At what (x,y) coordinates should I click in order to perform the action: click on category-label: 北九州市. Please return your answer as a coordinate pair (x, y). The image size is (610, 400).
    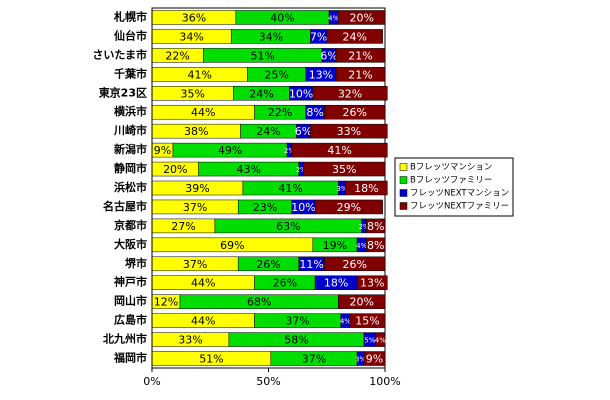
    Looking at the image, I should click on (125, 339).